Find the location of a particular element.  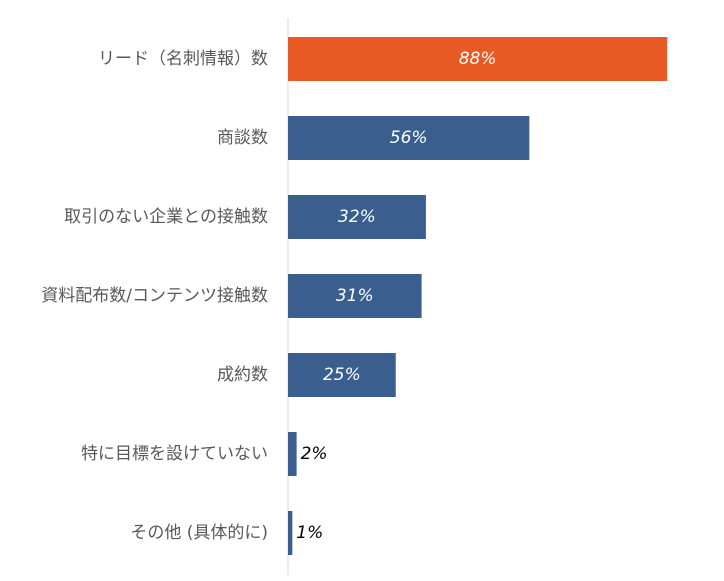

value-label-3: 31% is located at coordinates (355, 296).